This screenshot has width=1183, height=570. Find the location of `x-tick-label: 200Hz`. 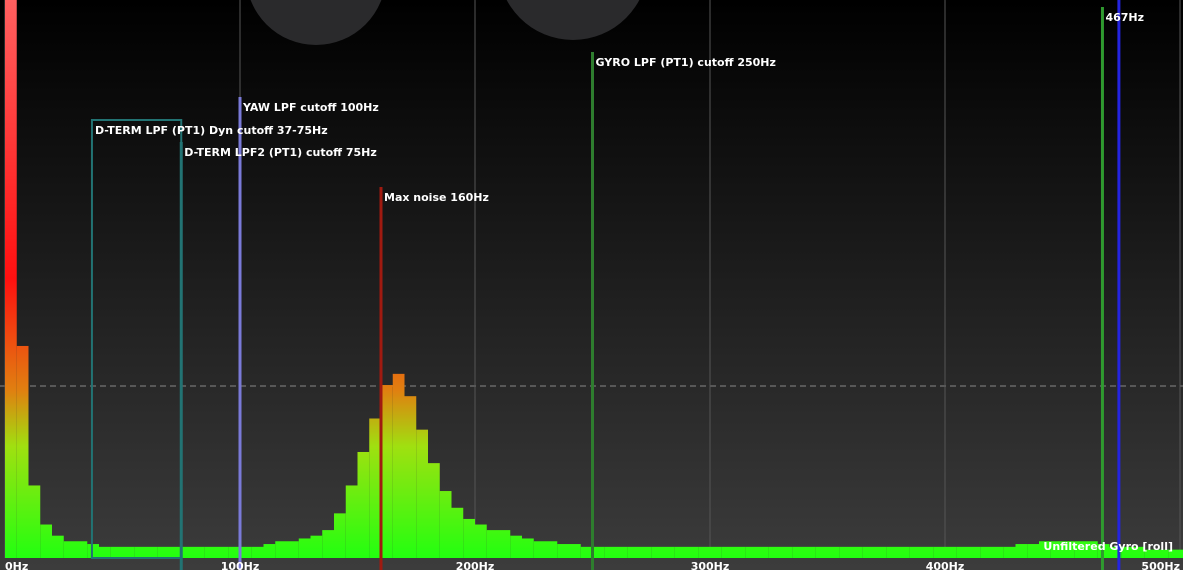

x-tick-label: 200Hz is located at coordinates (475, 565).